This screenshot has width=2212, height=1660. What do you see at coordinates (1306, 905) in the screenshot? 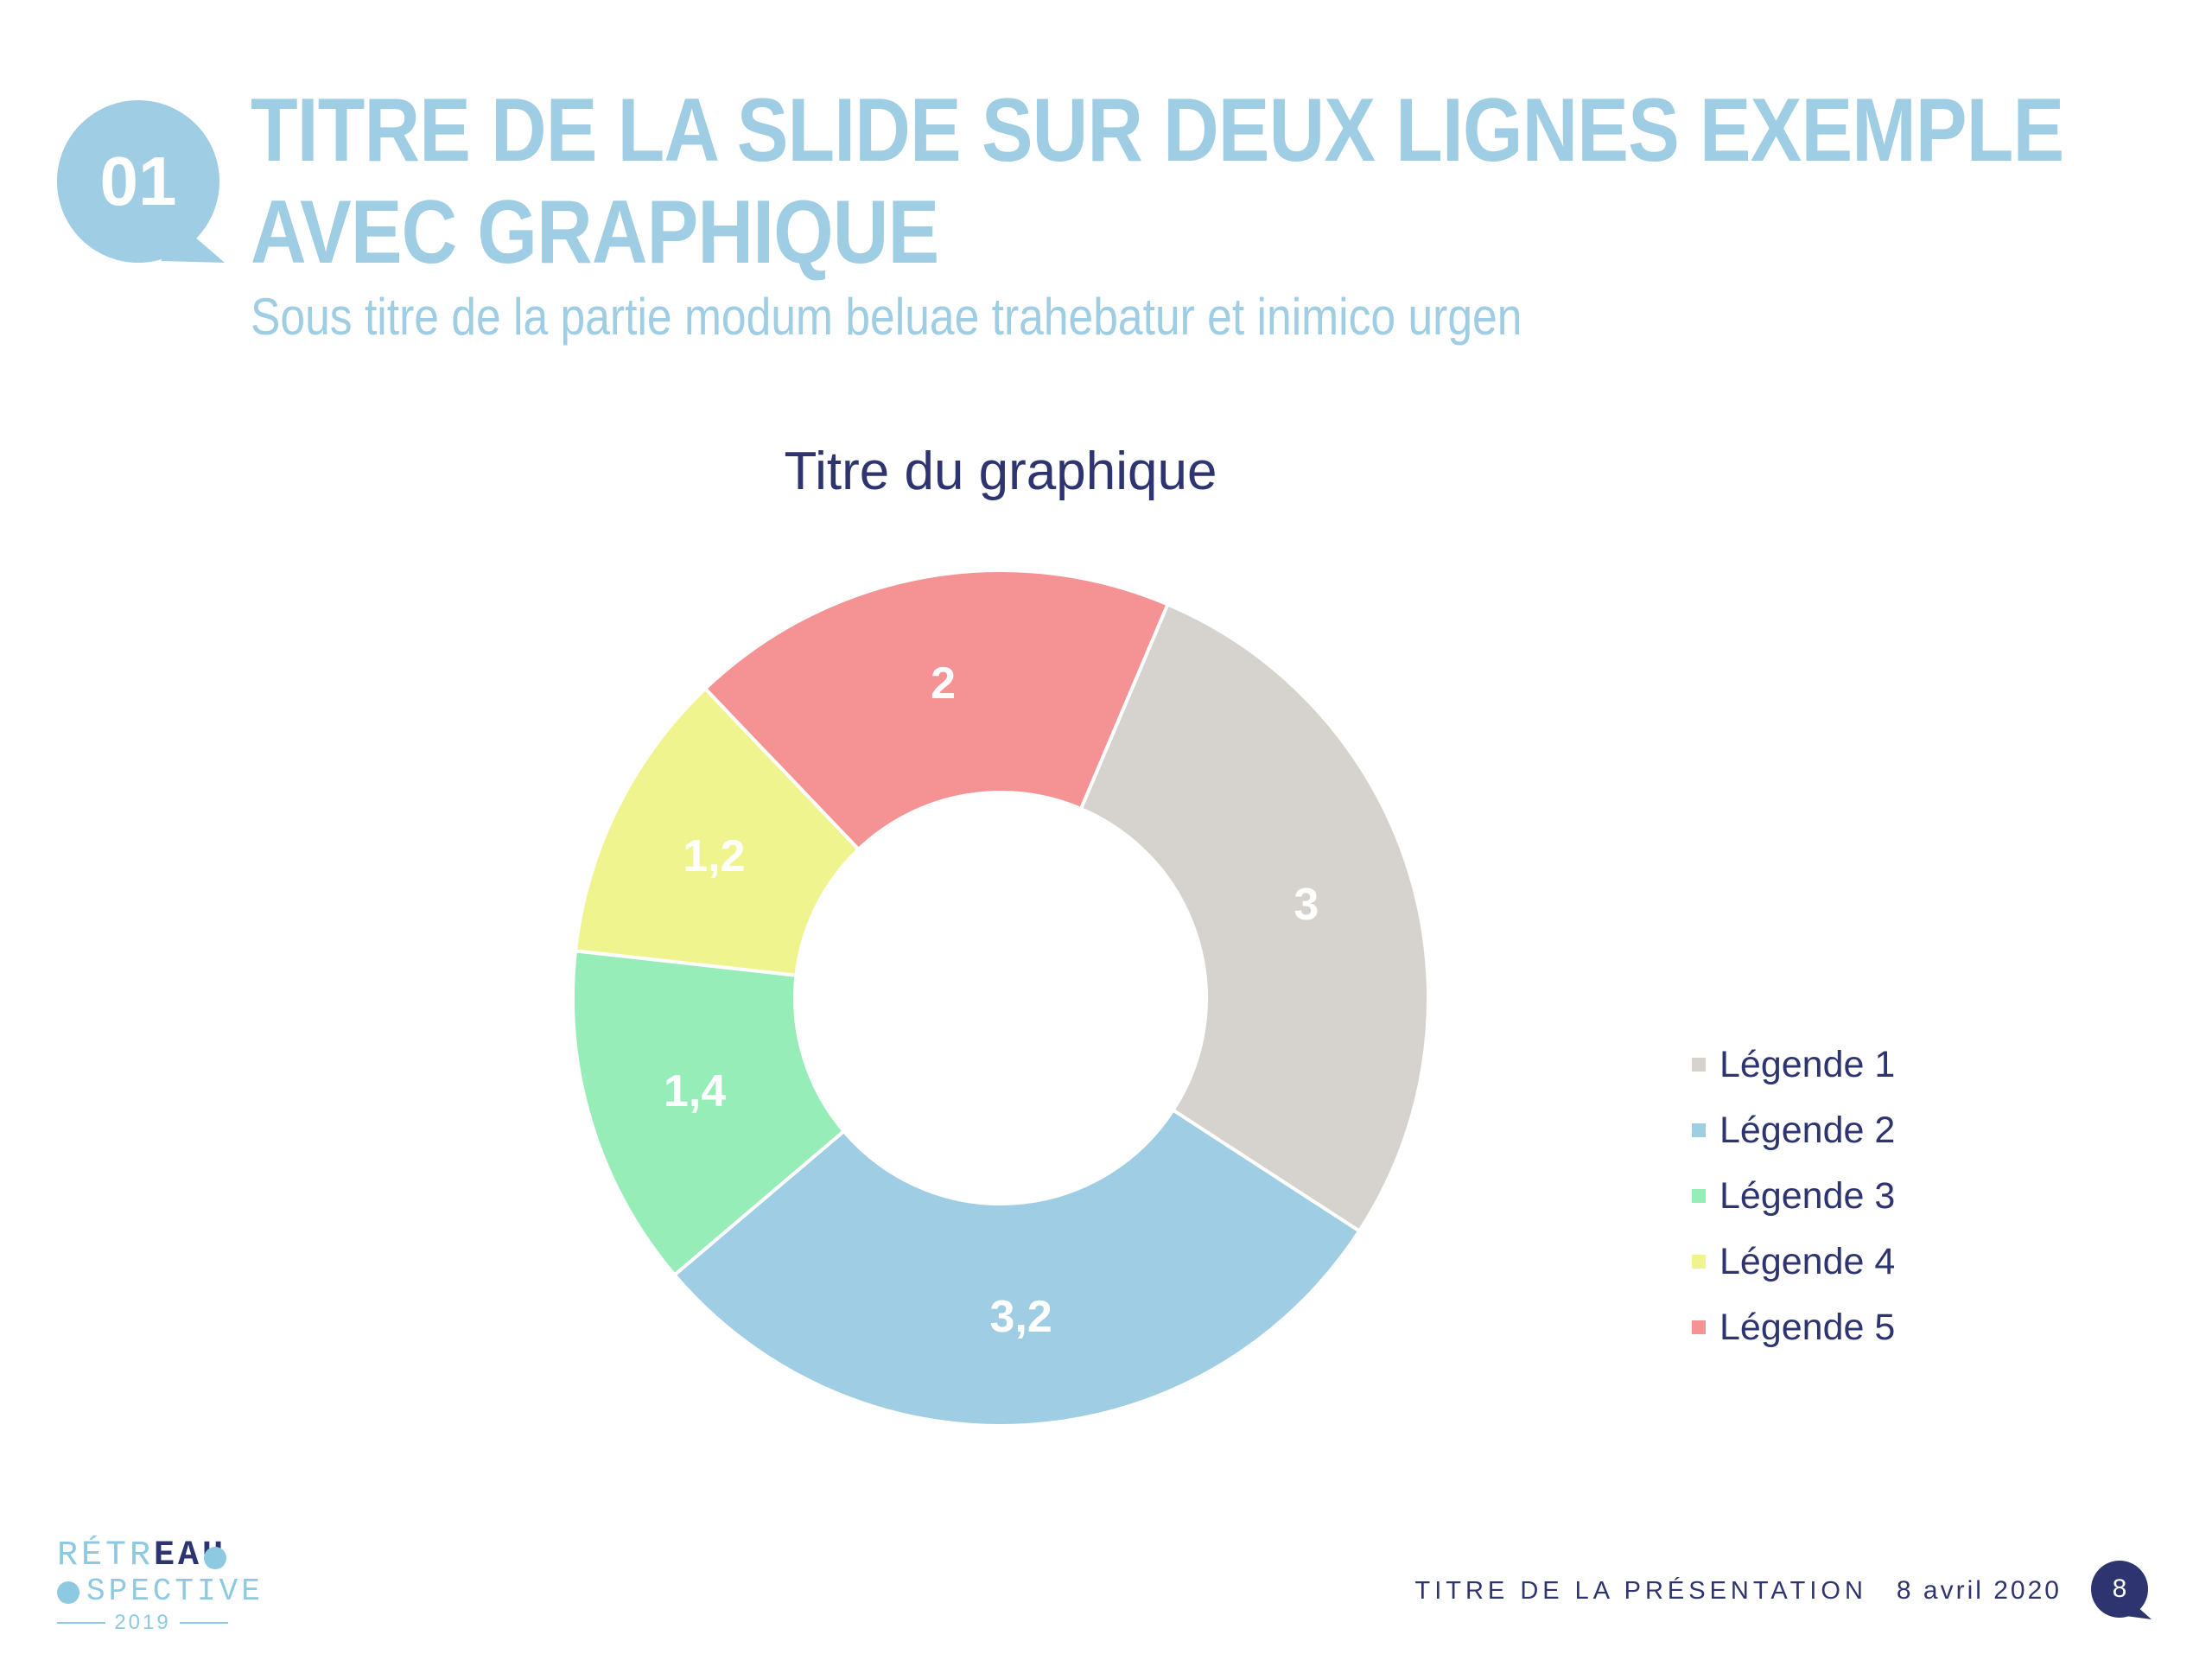
I see `donut-data-label-1: 3` at bounding box center [1306, 905].